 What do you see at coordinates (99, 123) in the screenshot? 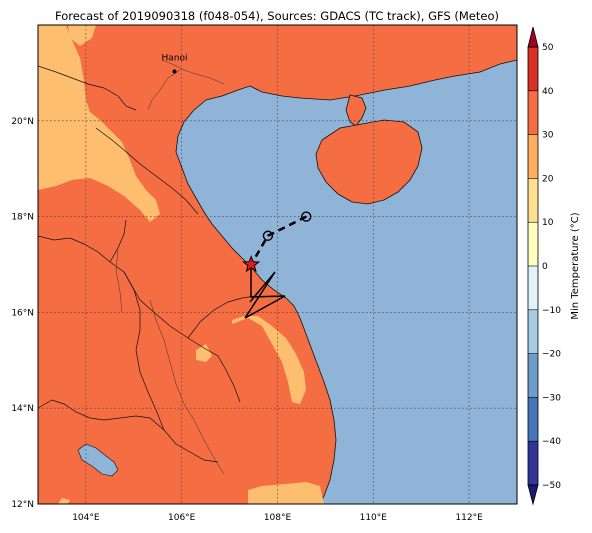
I see `mild-region-north` at bounding box center [99, 123].